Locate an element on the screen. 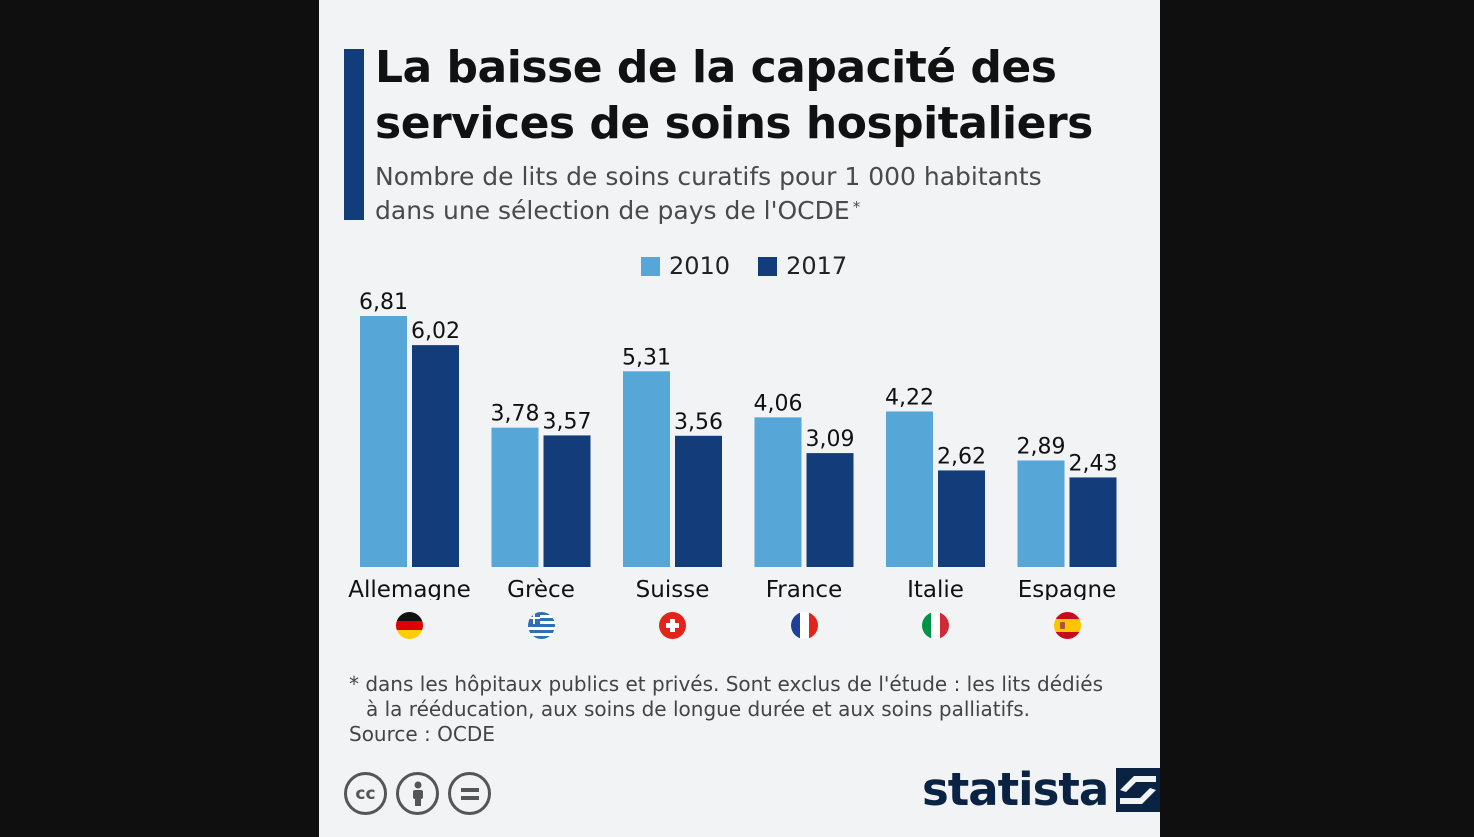  bar-allemagne-2017 is located at coordinates (435, 456).